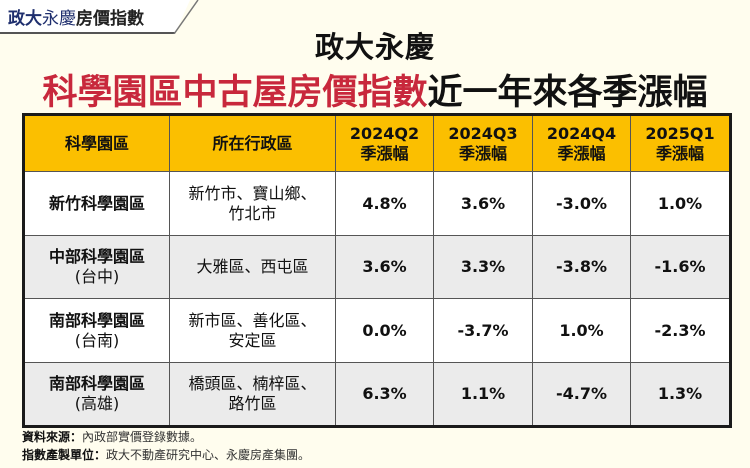  Describe the element at coordinates (252, 267) in the screenshot. I see `district-cell: 大雅區、西屯區` at that location.